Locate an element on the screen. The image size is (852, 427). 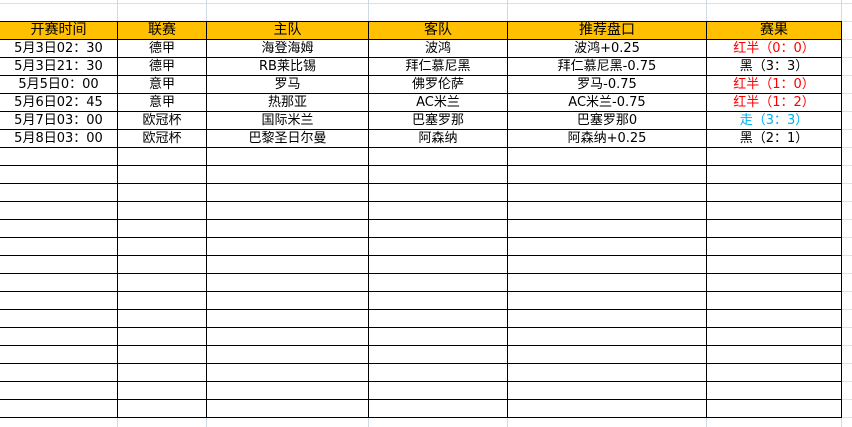
cell-away: AC米兰 is located at coordinates (438, 102).